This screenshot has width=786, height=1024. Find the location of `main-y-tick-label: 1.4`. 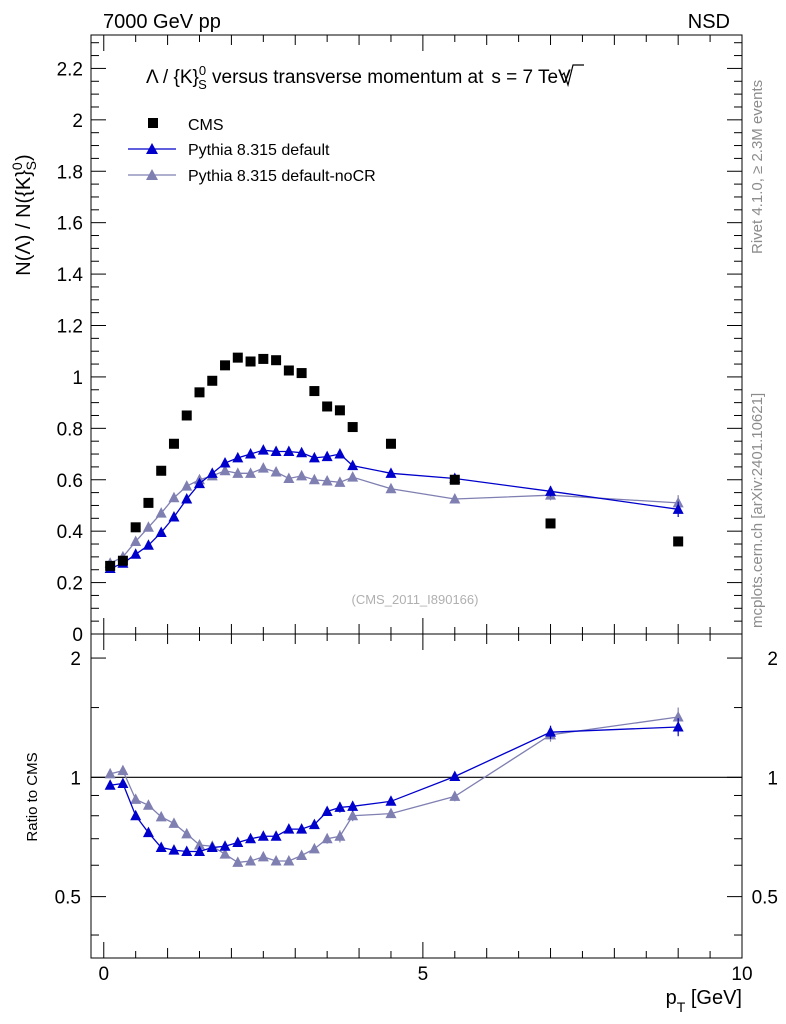

main-y-tick-label: 1.4 is located at coordinates (70, 275).